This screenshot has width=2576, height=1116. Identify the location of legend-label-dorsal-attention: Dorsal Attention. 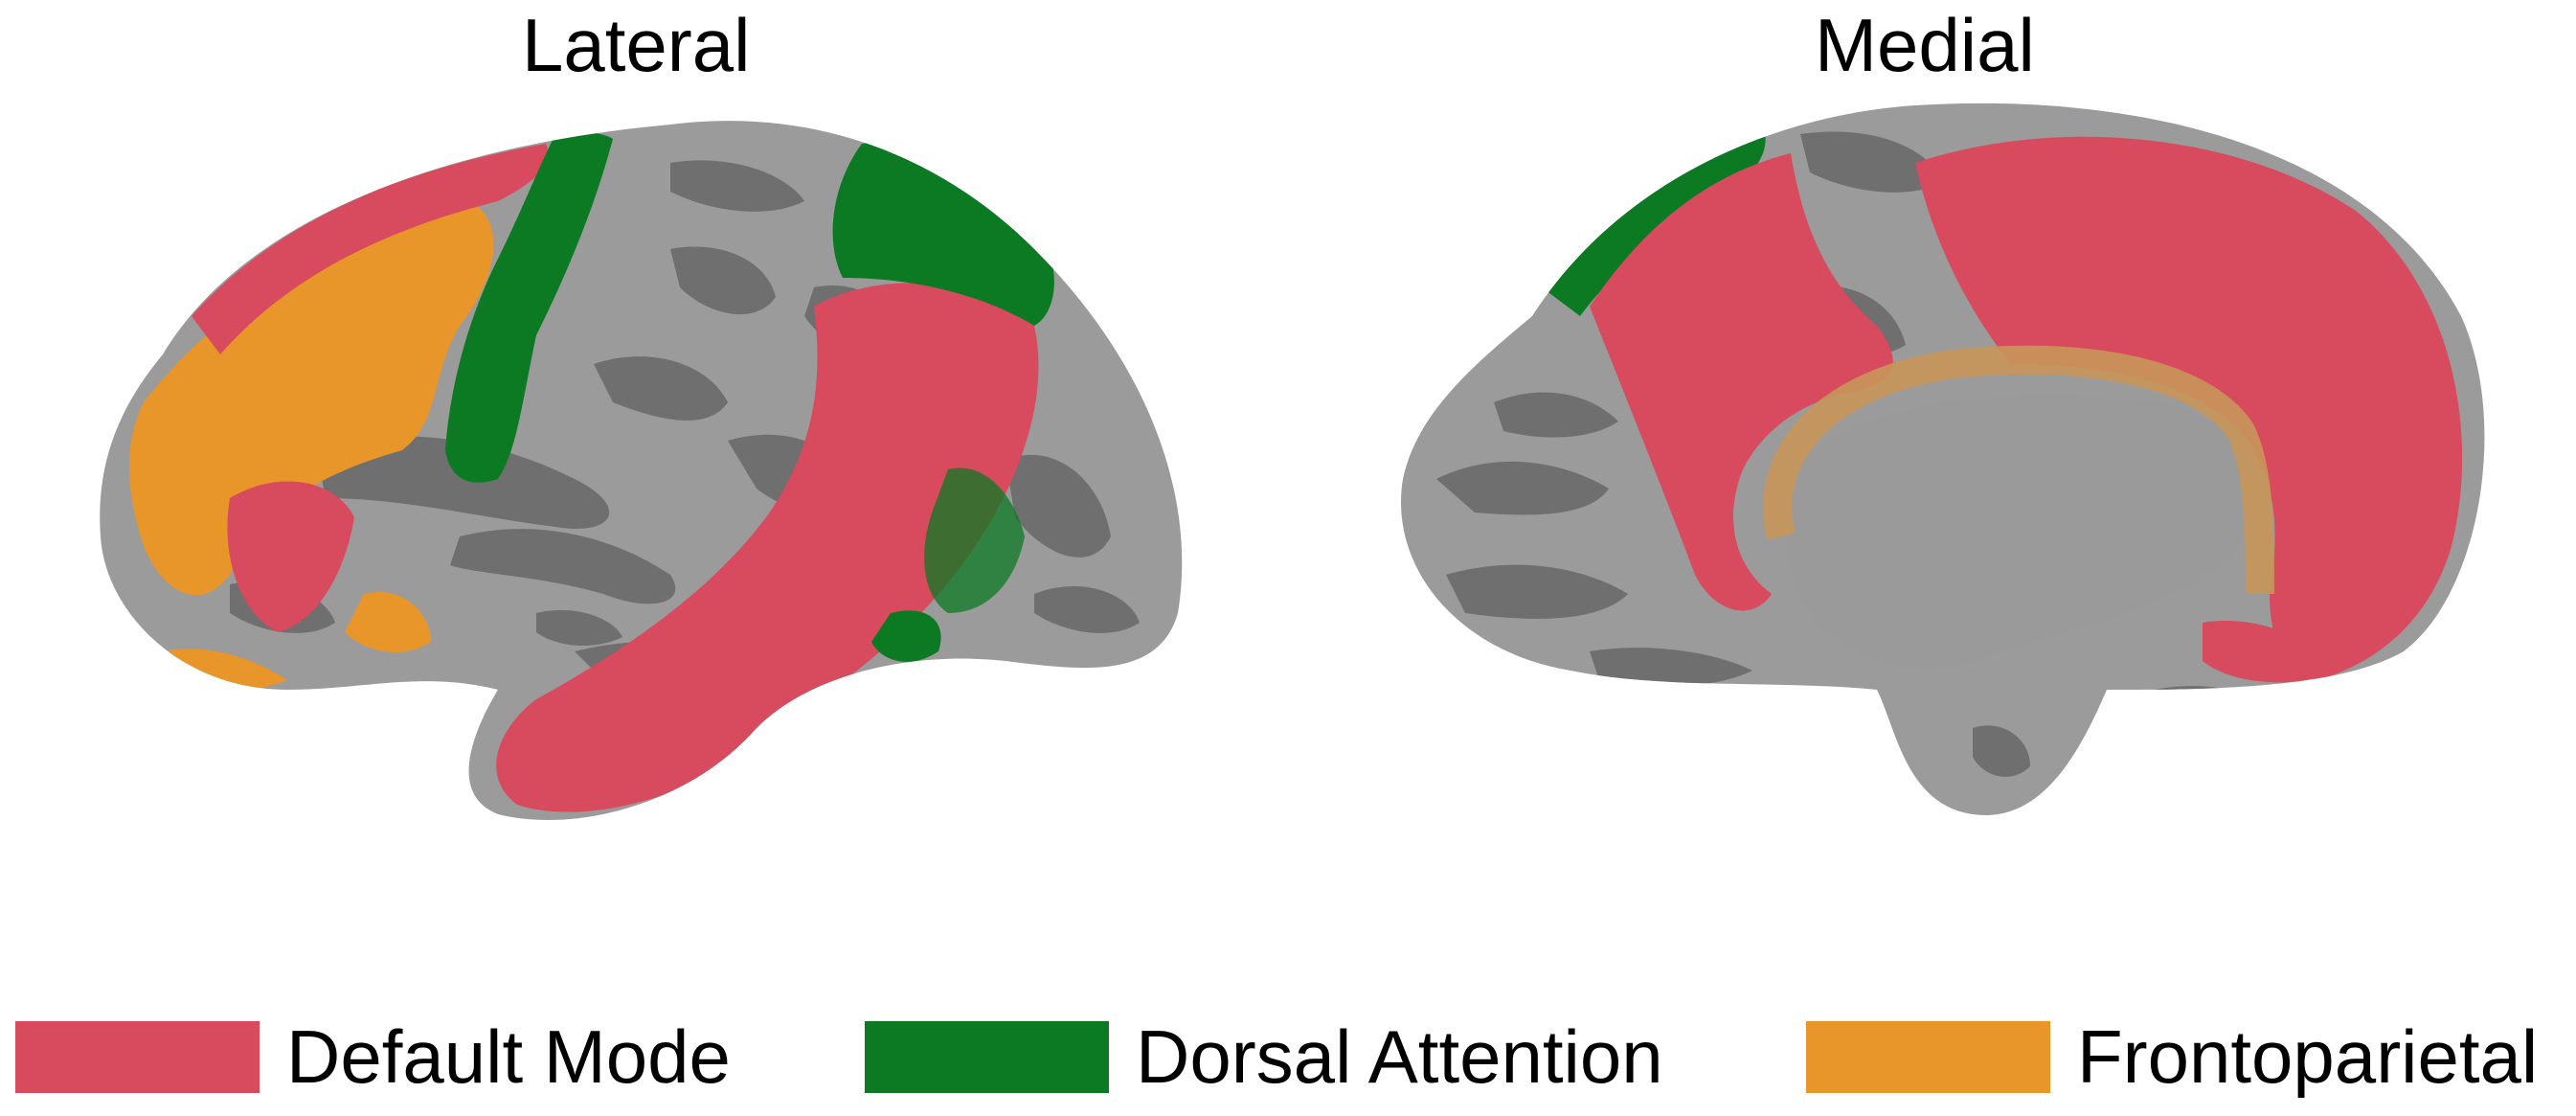
(1399, 1056).